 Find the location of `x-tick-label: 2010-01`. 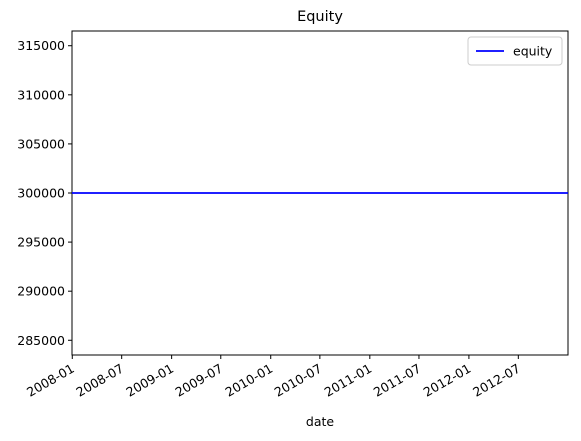

x-tick-label: 2010-01 is located at coordinates (248, 380).